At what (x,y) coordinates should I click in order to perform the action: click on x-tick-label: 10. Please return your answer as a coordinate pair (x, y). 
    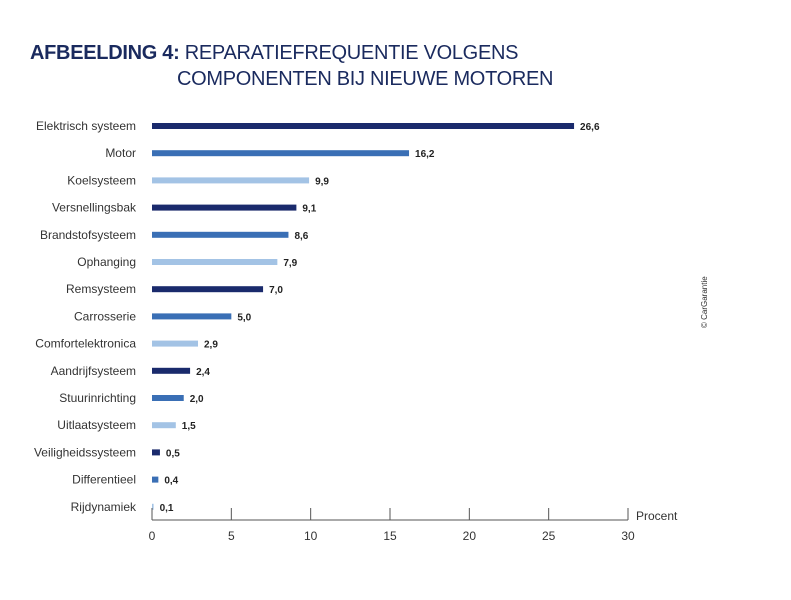
    Looking at the image, I should click on (311, 536).